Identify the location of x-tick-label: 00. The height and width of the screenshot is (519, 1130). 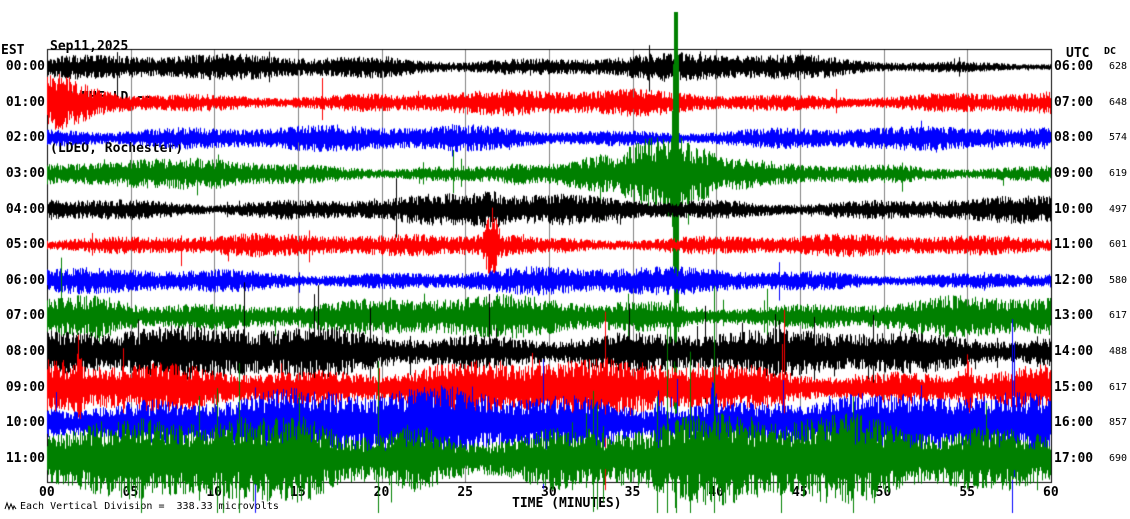
(47, 492).